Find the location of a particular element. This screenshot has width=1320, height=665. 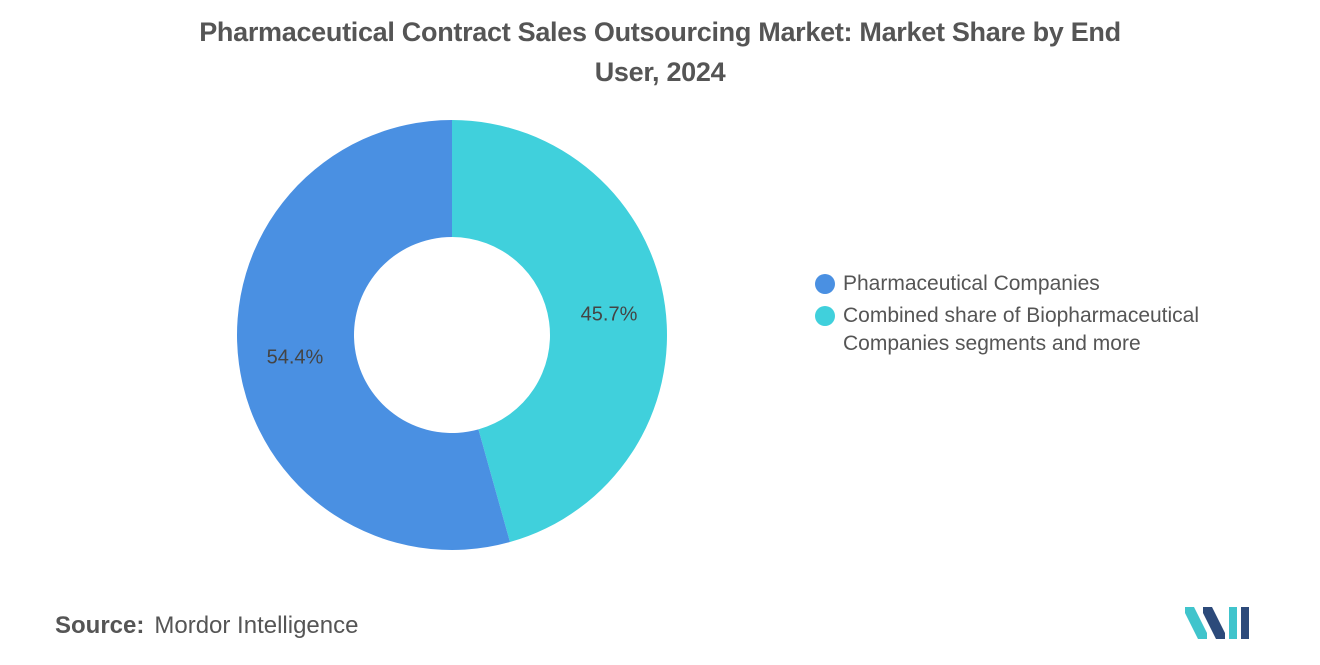

legend-swatch-combined-share is located at coordinates (825, 316).